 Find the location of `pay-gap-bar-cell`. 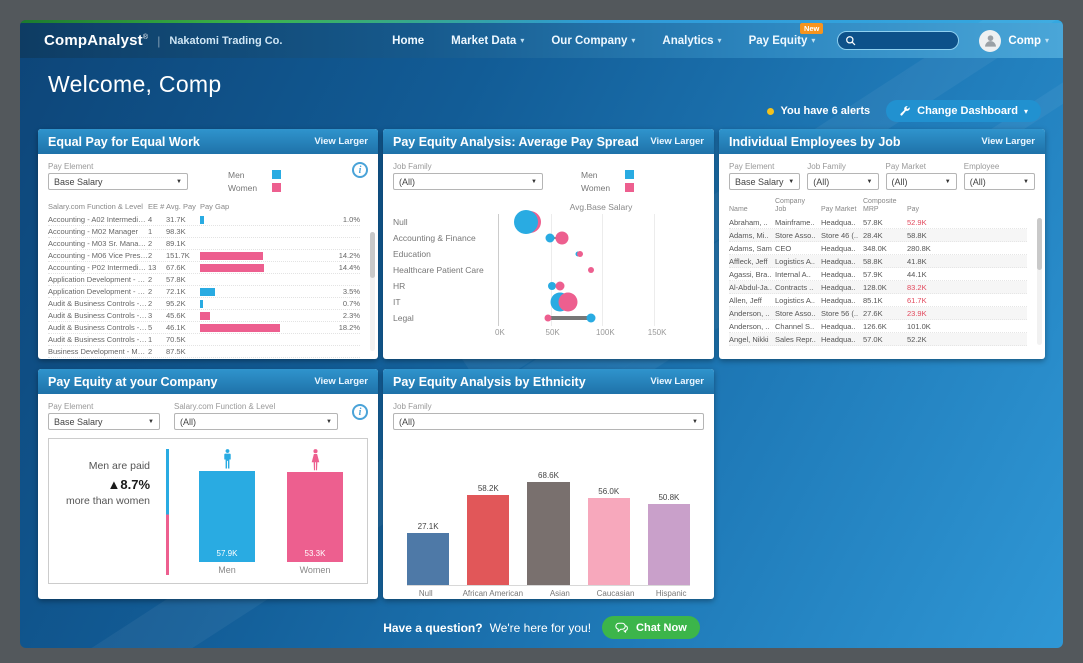

pay-gap-bar-cell is located at coordinates (263, 255).